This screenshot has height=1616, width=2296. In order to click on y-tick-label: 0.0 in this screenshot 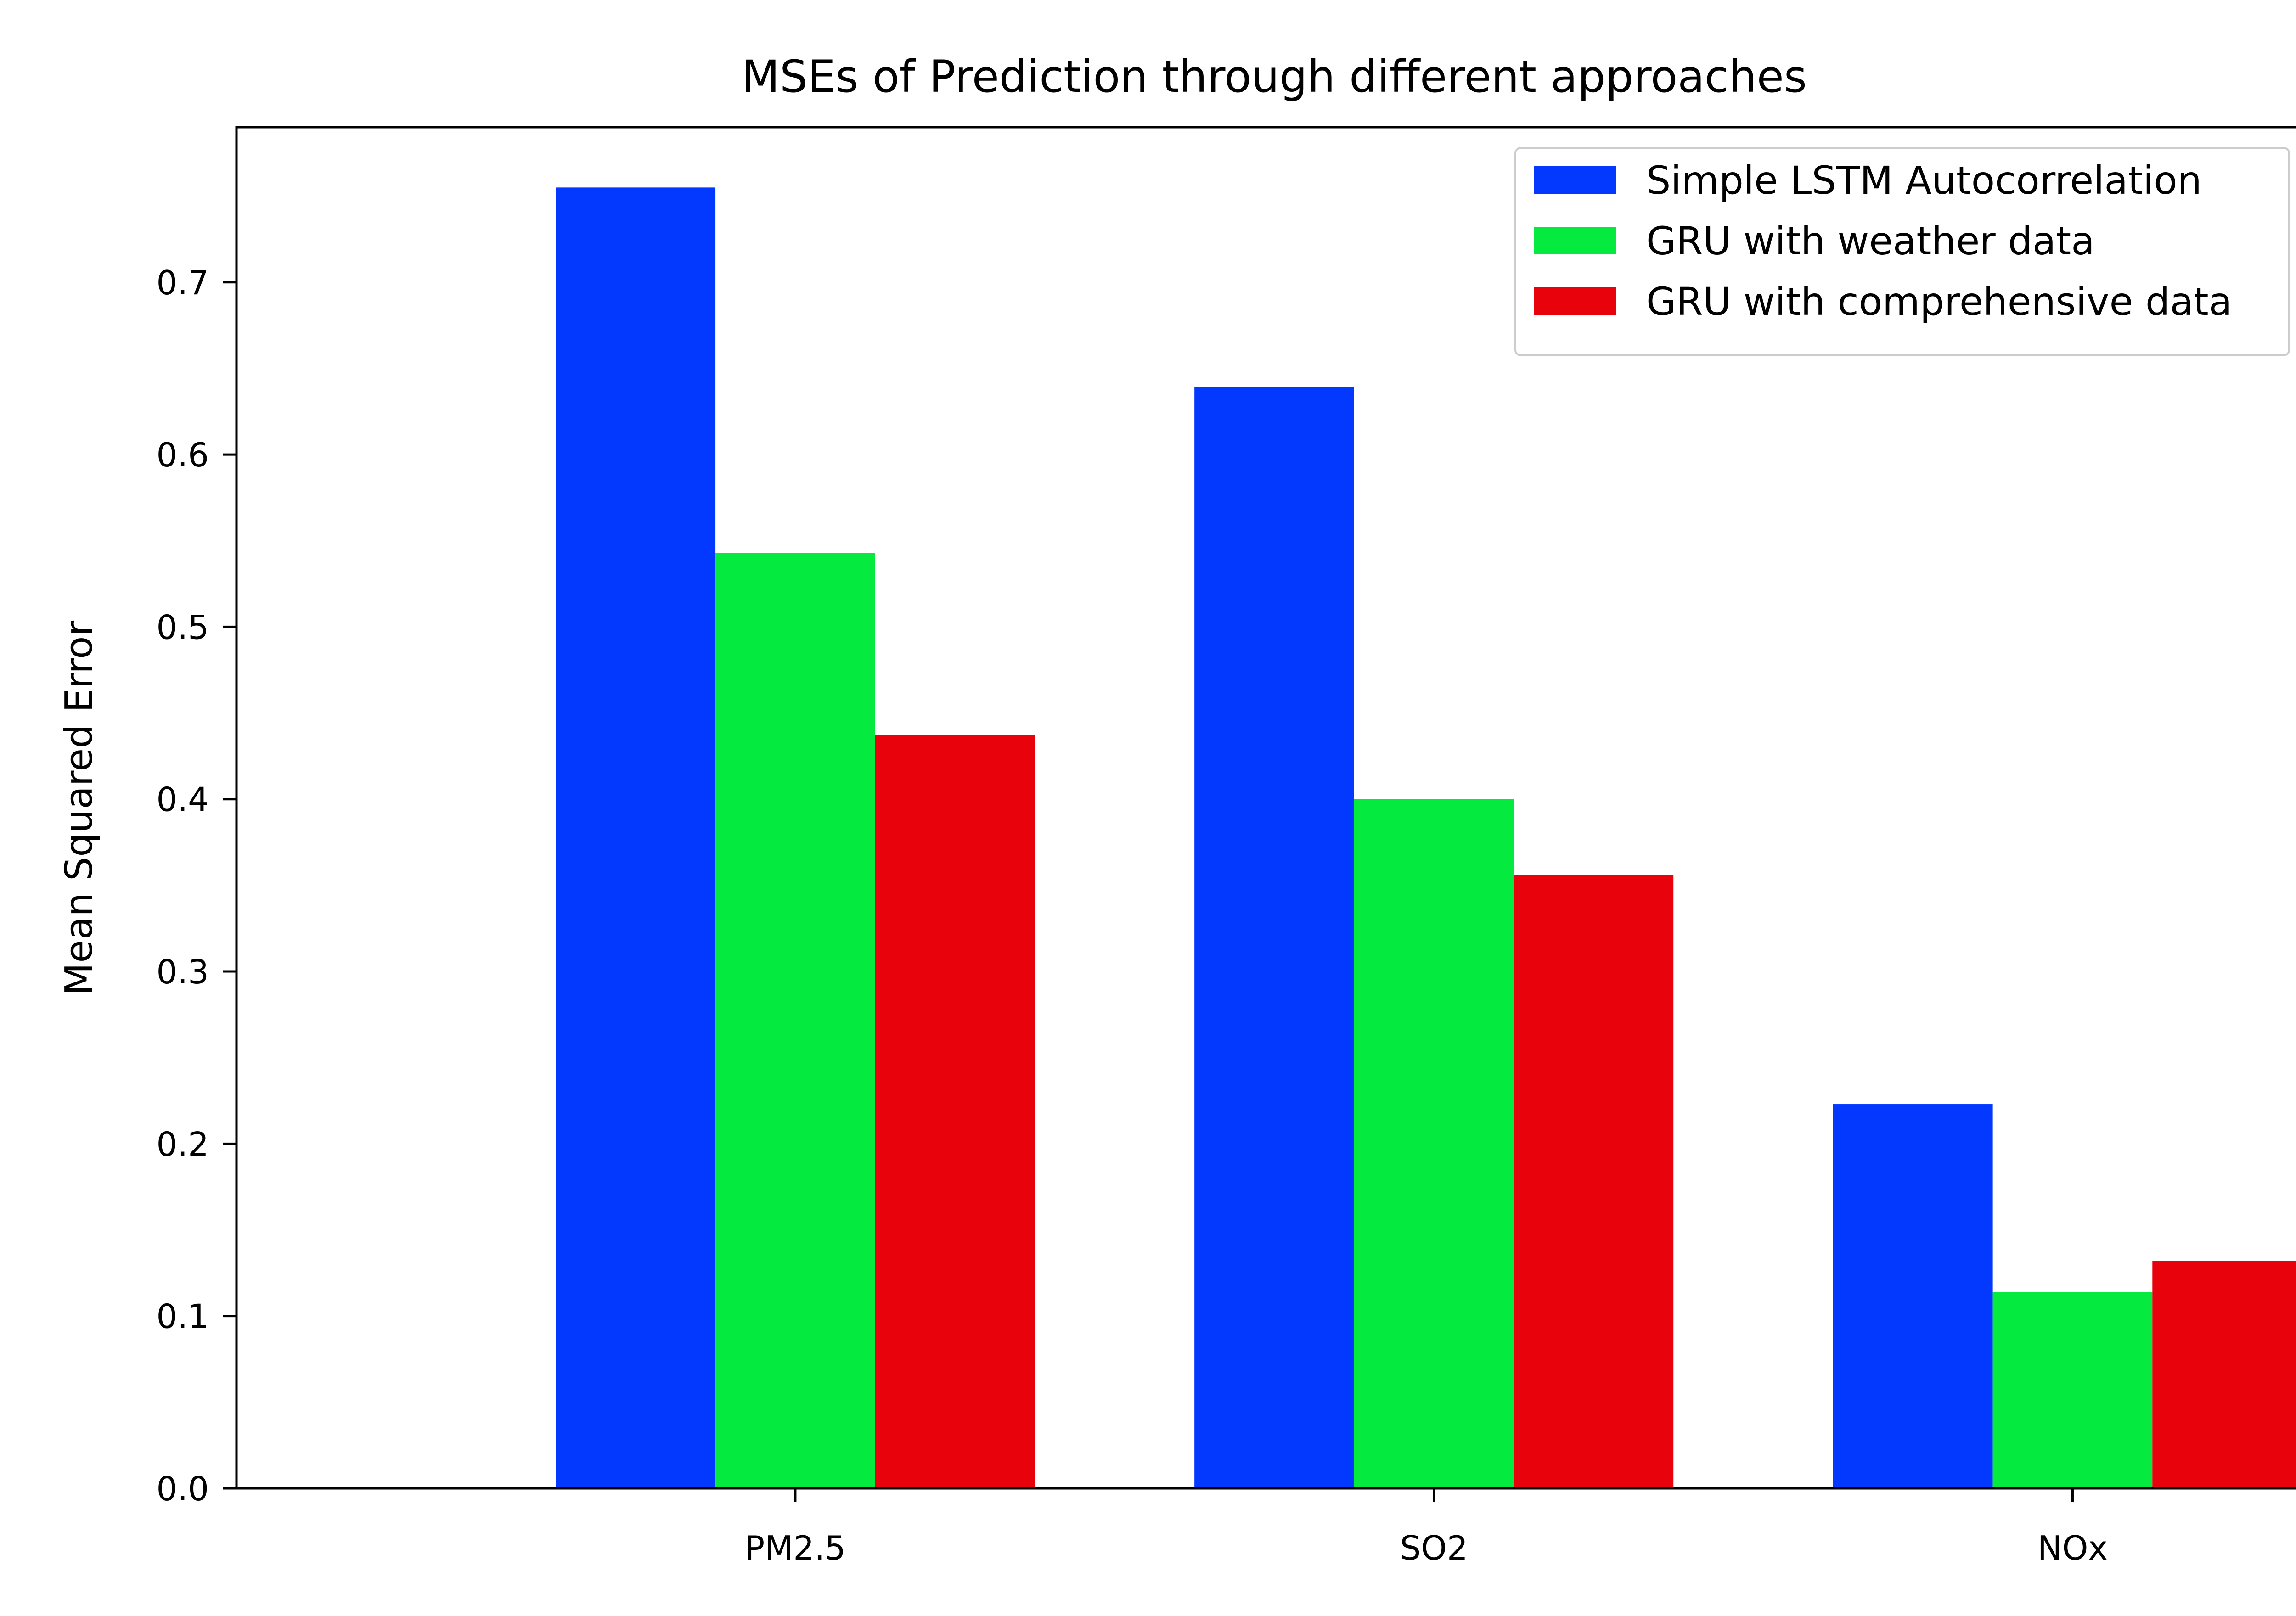, I will do `click(182, 1489)`.